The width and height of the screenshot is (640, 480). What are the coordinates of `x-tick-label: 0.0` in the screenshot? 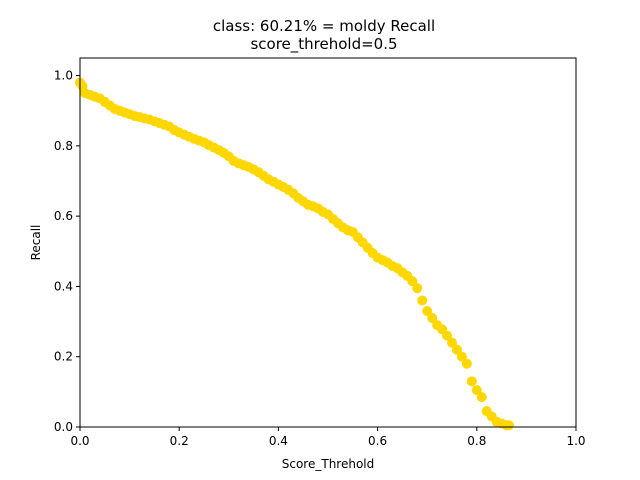 It's located at (79, 441).